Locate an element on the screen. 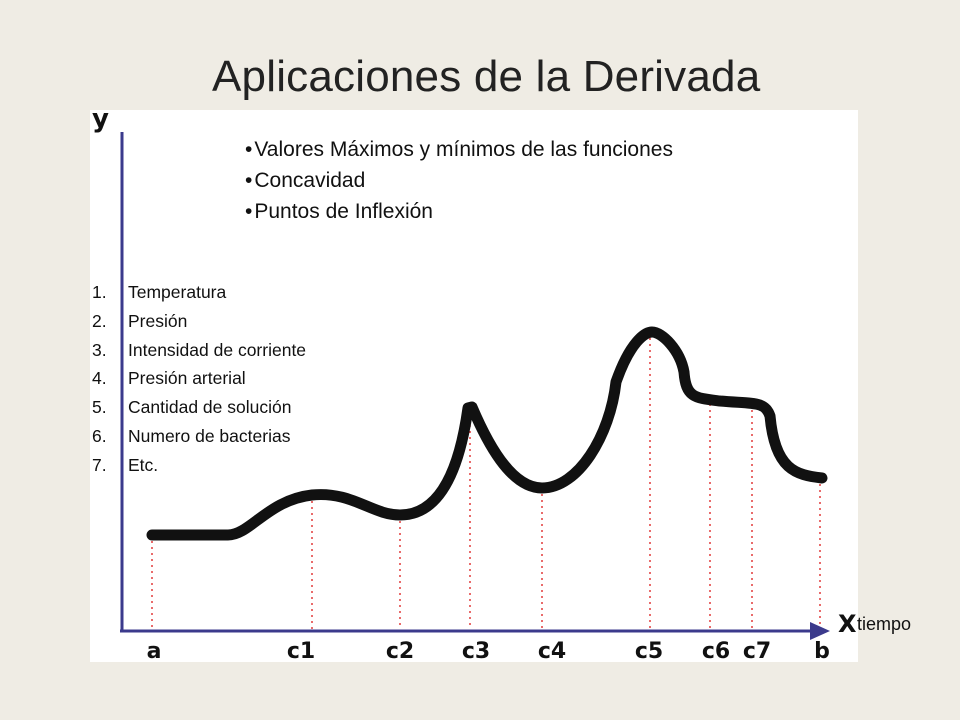 The width and height of the screenshot is (960, 720). item-number: 3. is located at coordinates (99, 349).